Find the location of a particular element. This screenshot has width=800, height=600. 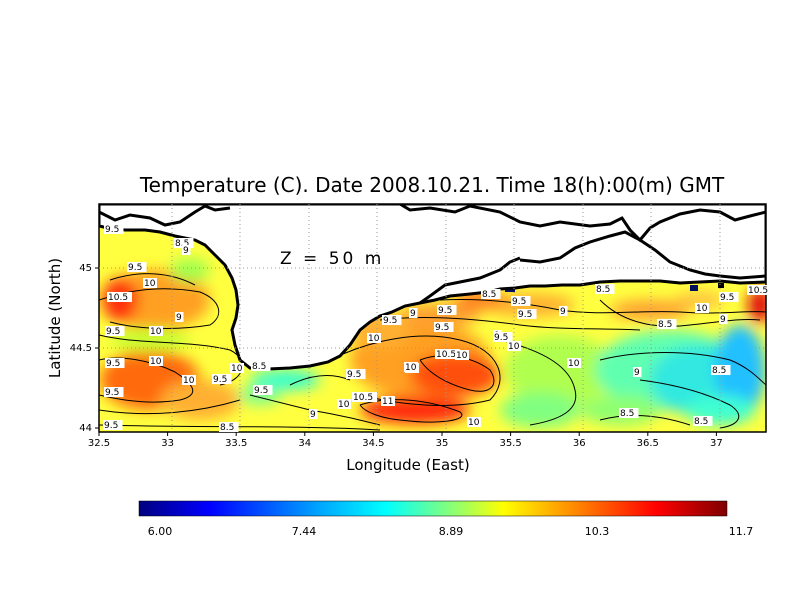

colorbar-tick-label: 7.44 is located at coordinates (304, 531).